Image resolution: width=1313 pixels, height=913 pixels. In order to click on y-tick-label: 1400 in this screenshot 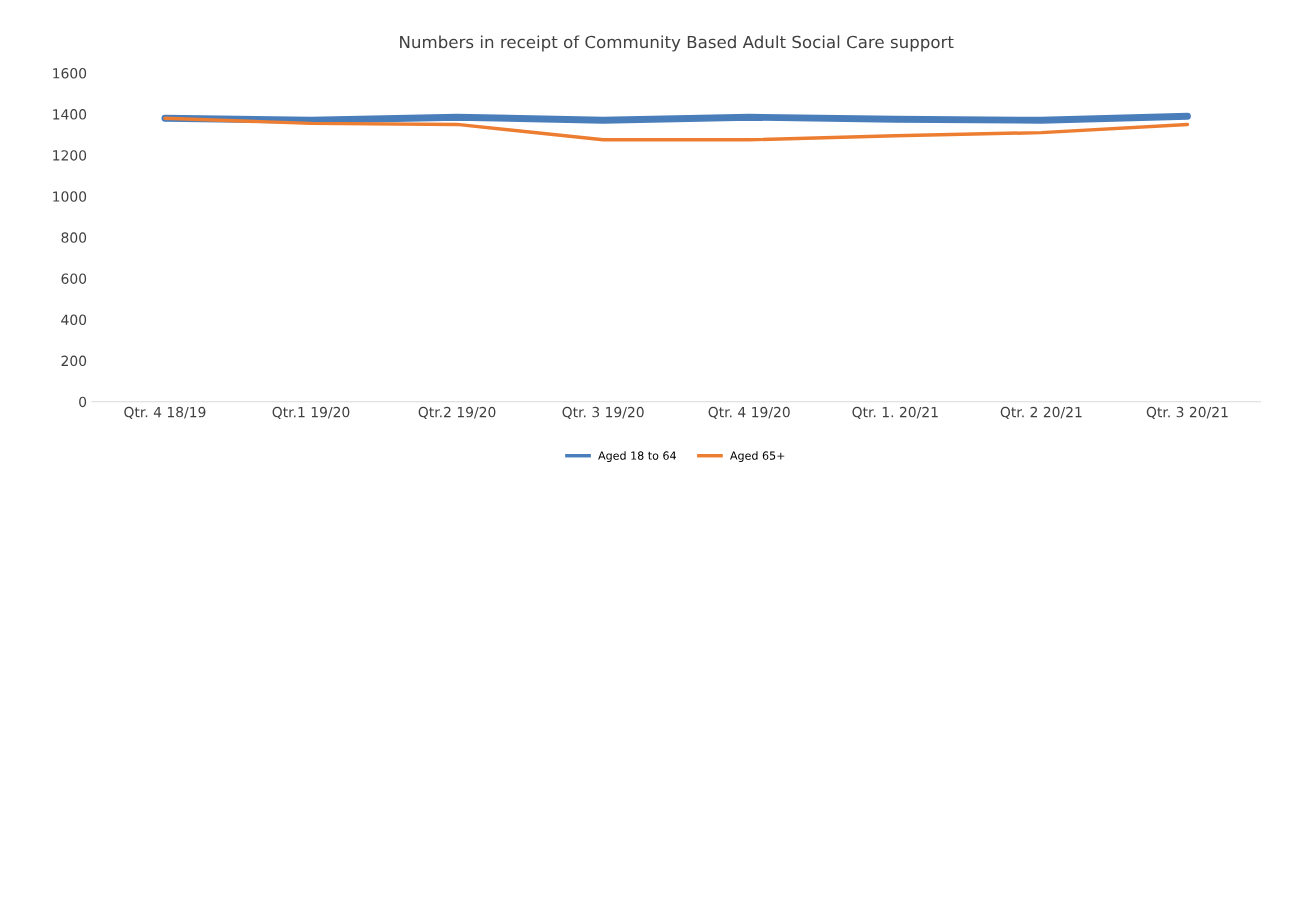, I will do `click(70, 114)`.